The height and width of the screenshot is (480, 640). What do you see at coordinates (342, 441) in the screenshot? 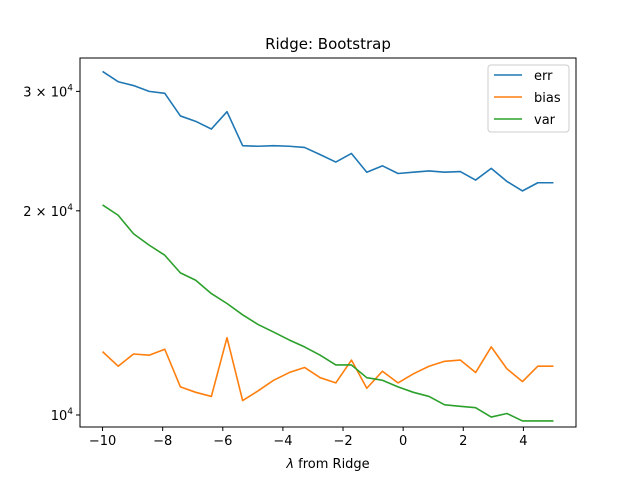
I see `x-tick-label: −2` at bounding box center [342, 441].